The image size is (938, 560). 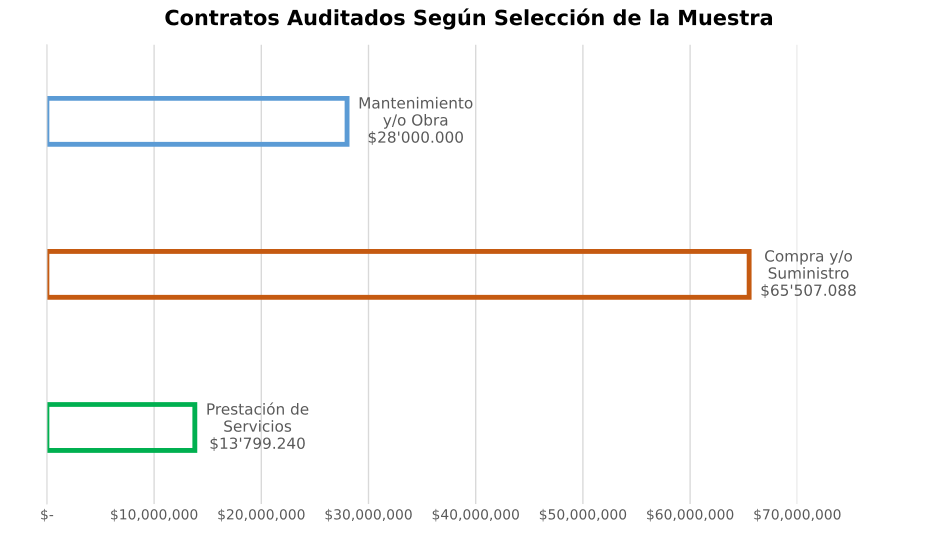 What do you see at coordinates (468, 19) in the screenshot?
I see `chart-title: Contratos Auditados Según Selección de la Muestra` at bounding box center [468, 19].